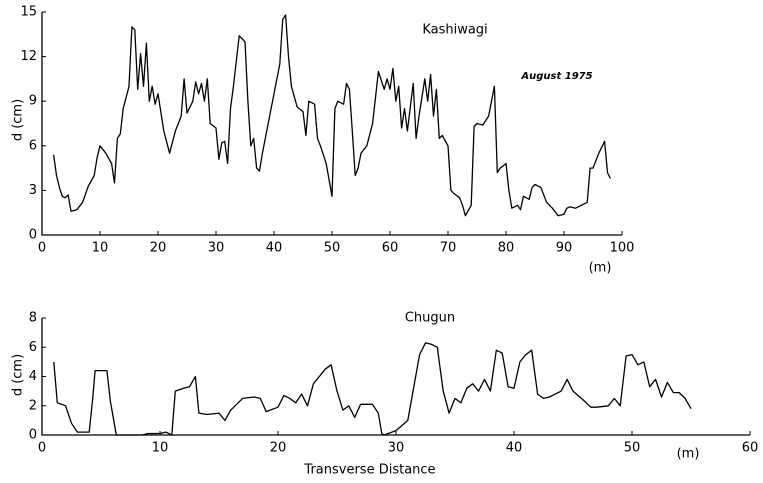 The height and width of the screenshot is (483, 763). What do you see at coordinates (28, 12) in the screenshot?
I see `y-tick-label: 15` at bounding box center [28, 12].